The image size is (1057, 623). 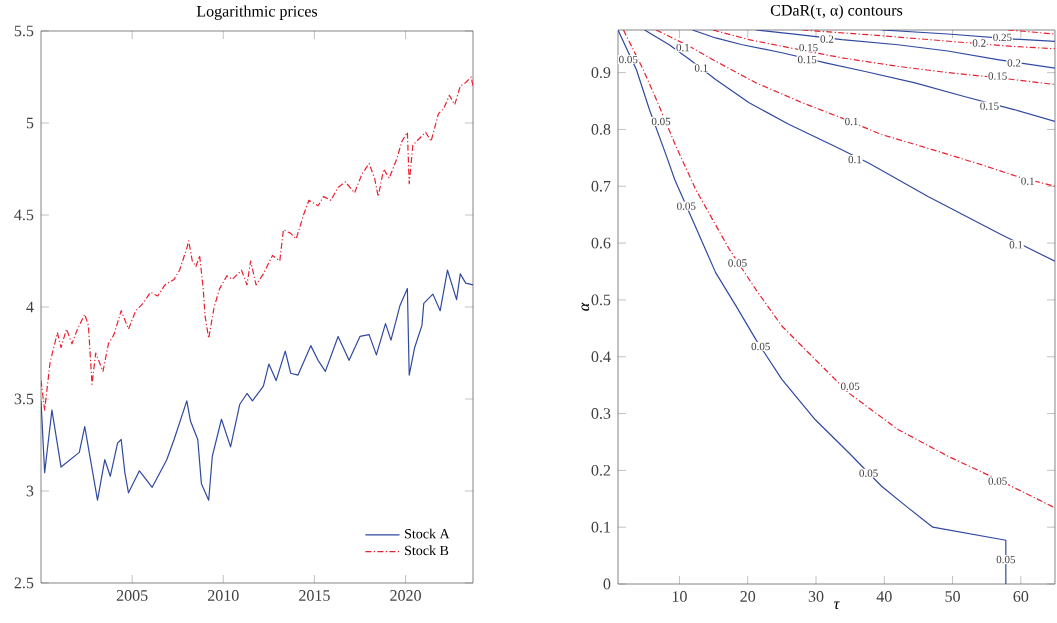 I want to click on chart-title: CDaR(τ, α) contours, so click(x=836, y=11).